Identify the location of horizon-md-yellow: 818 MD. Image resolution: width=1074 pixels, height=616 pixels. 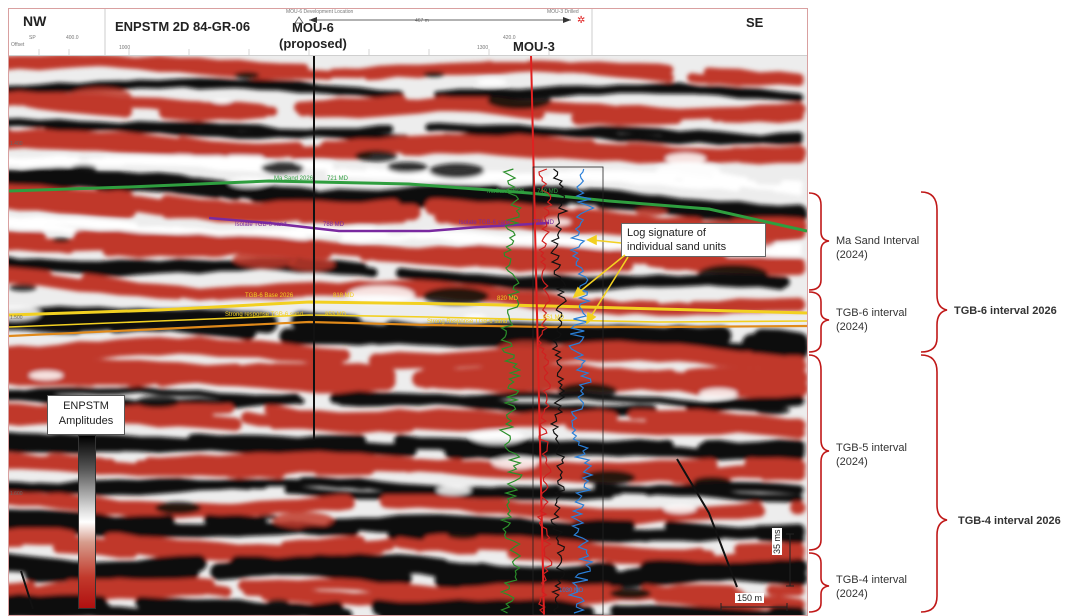
(344, 296).